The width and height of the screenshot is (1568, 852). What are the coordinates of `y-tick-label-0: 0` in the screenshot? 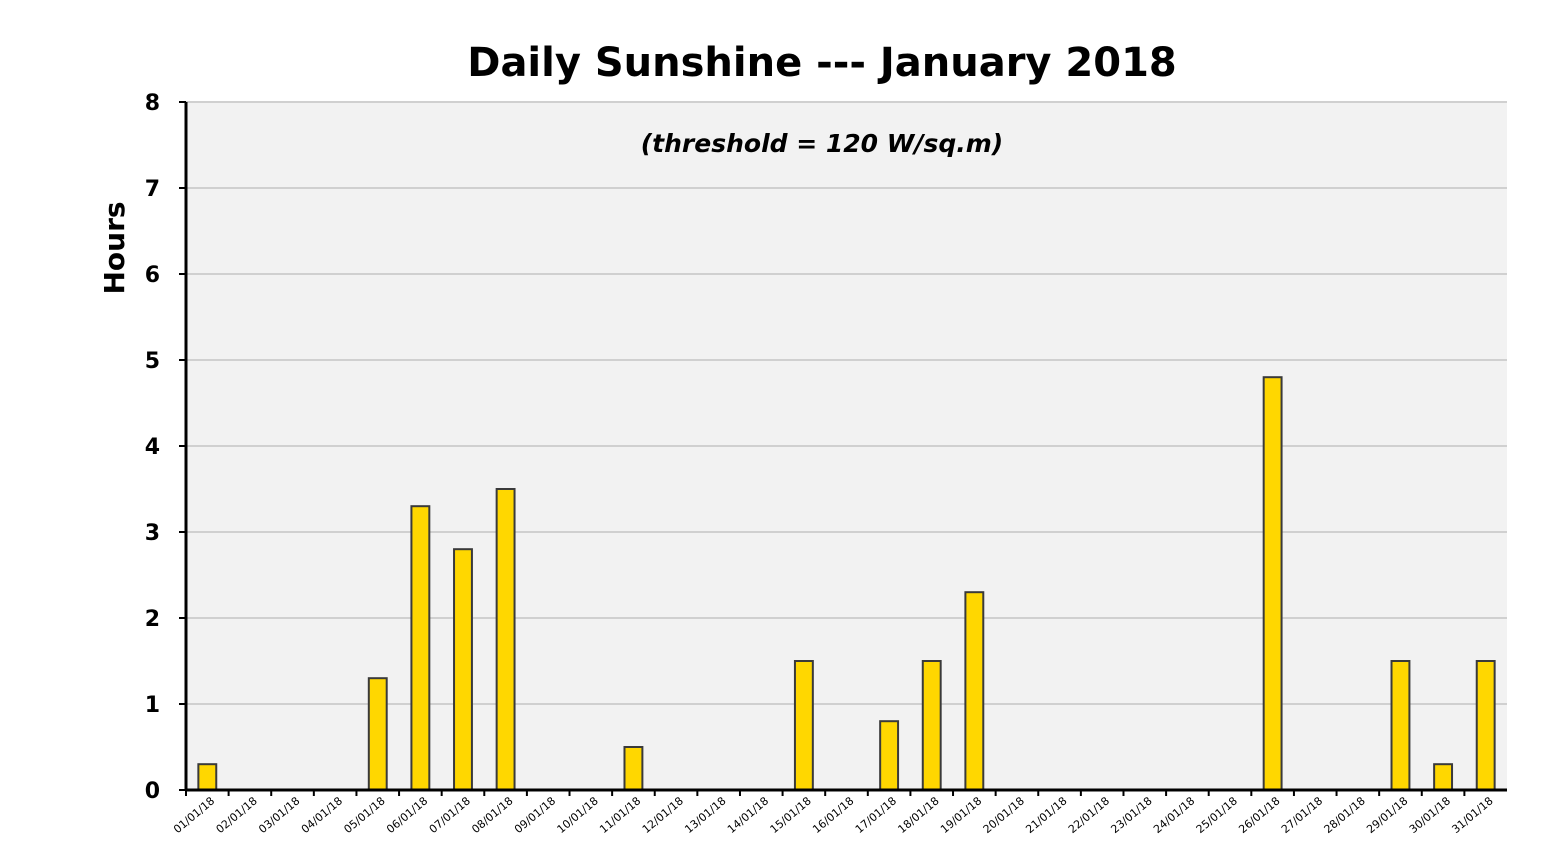 It's located at (152, 791).